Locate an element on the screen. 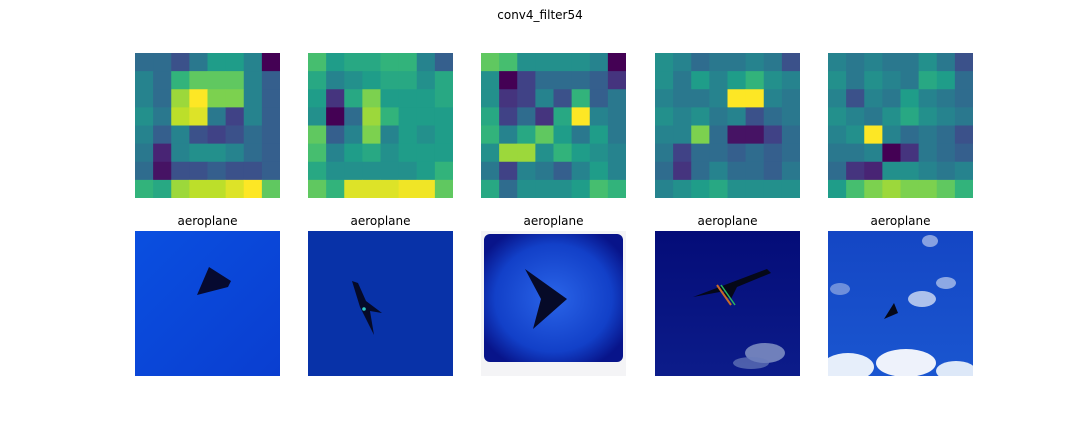 Image resolution: width=1080 pixels, height=432 pixels. heatmap-cell-r2-c0 is located at coordinates (664, 98).